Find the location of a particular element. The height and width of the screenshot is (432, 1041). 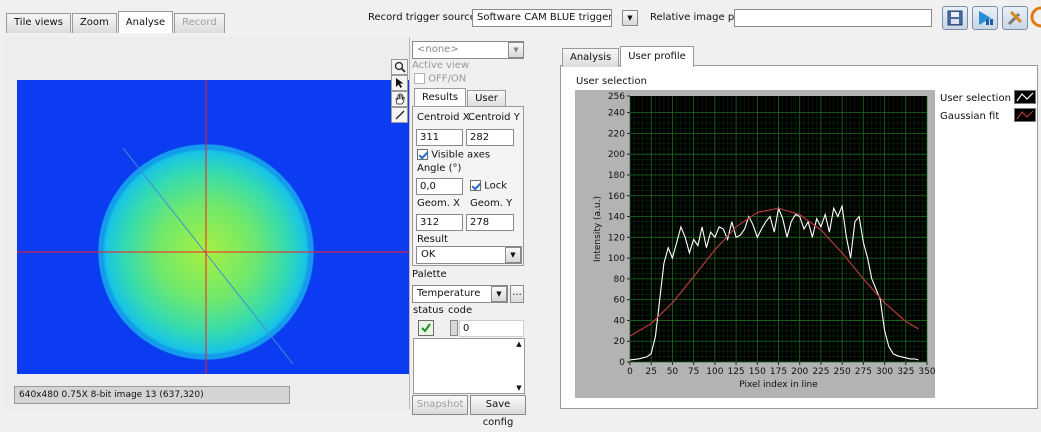

code-stepper is located at coordinates (454, 328).